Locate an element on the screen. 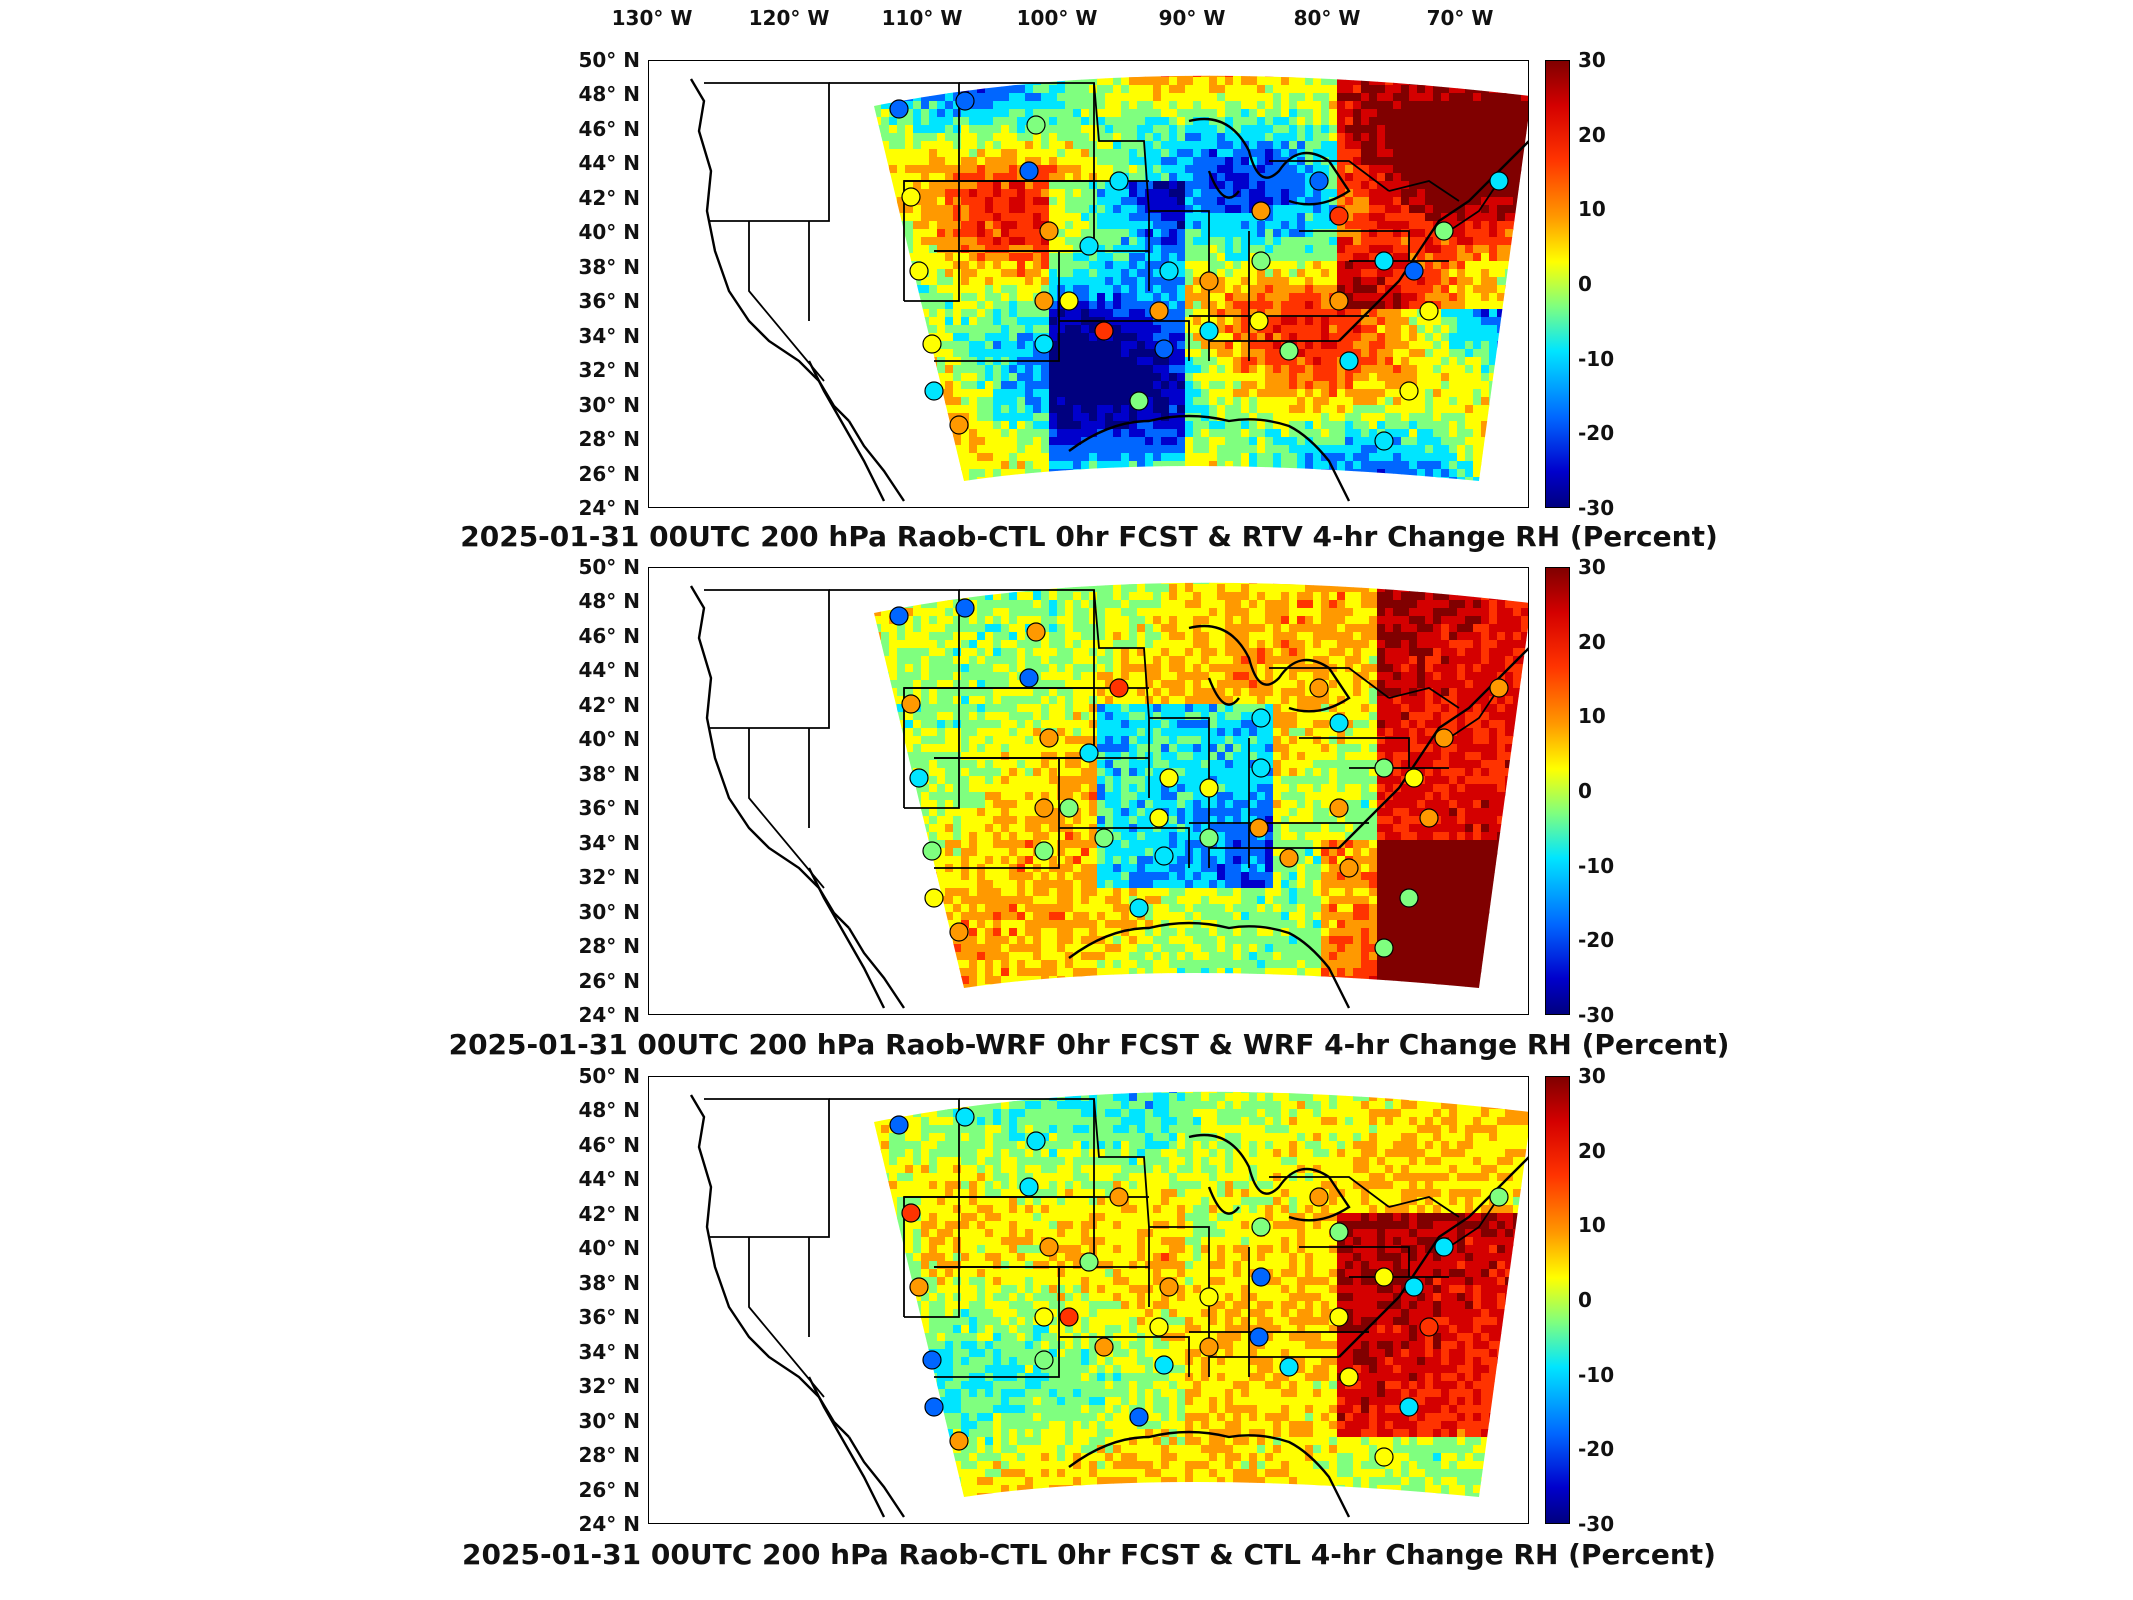  rh-field-cells is located at coordinates (1201, 785).